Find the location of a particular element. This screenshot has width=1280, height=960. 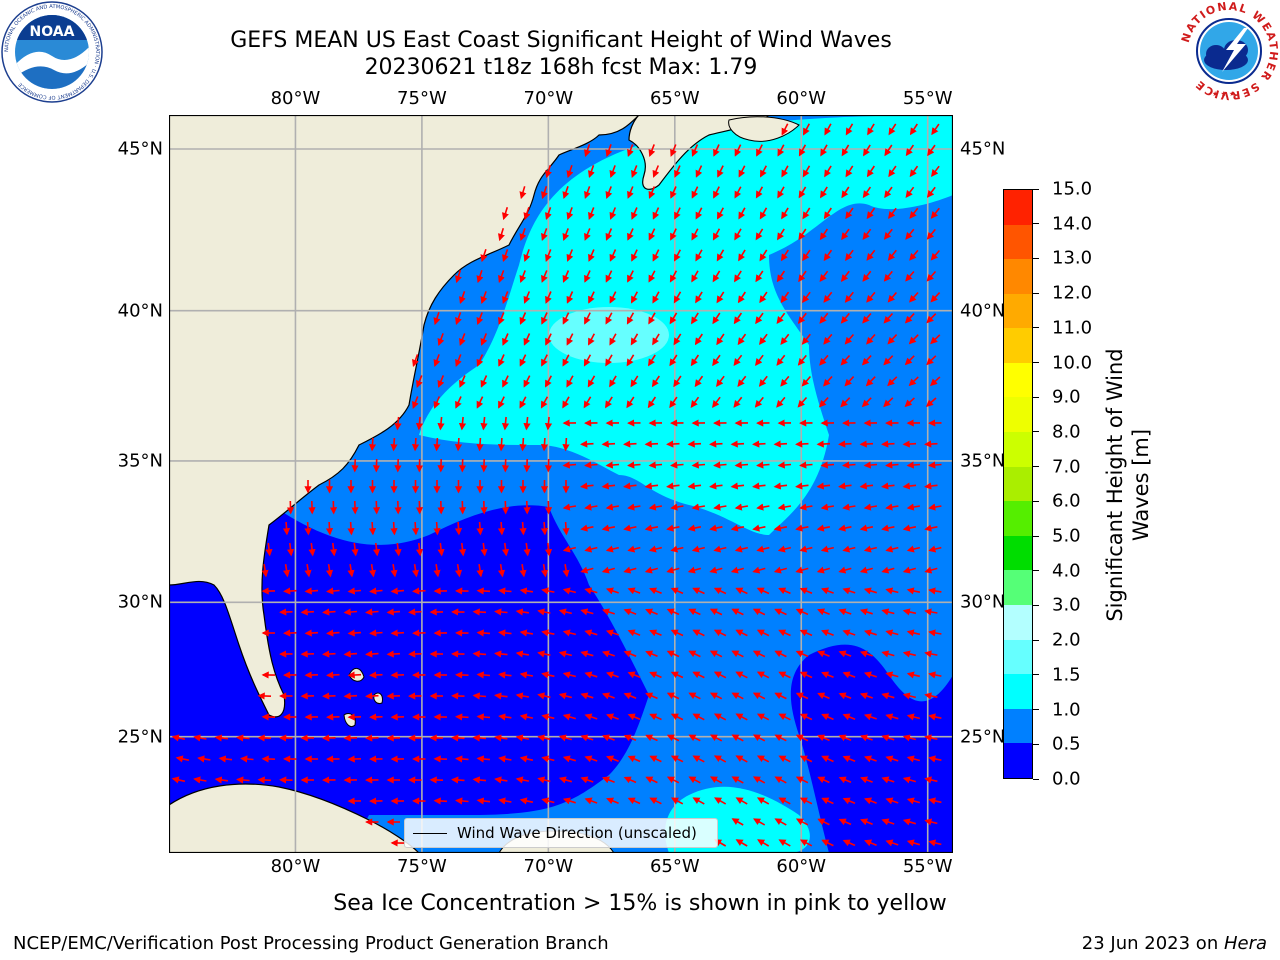

legend-label: Wind Wave Direction (unscaled) is located at coordinates (577, 833).